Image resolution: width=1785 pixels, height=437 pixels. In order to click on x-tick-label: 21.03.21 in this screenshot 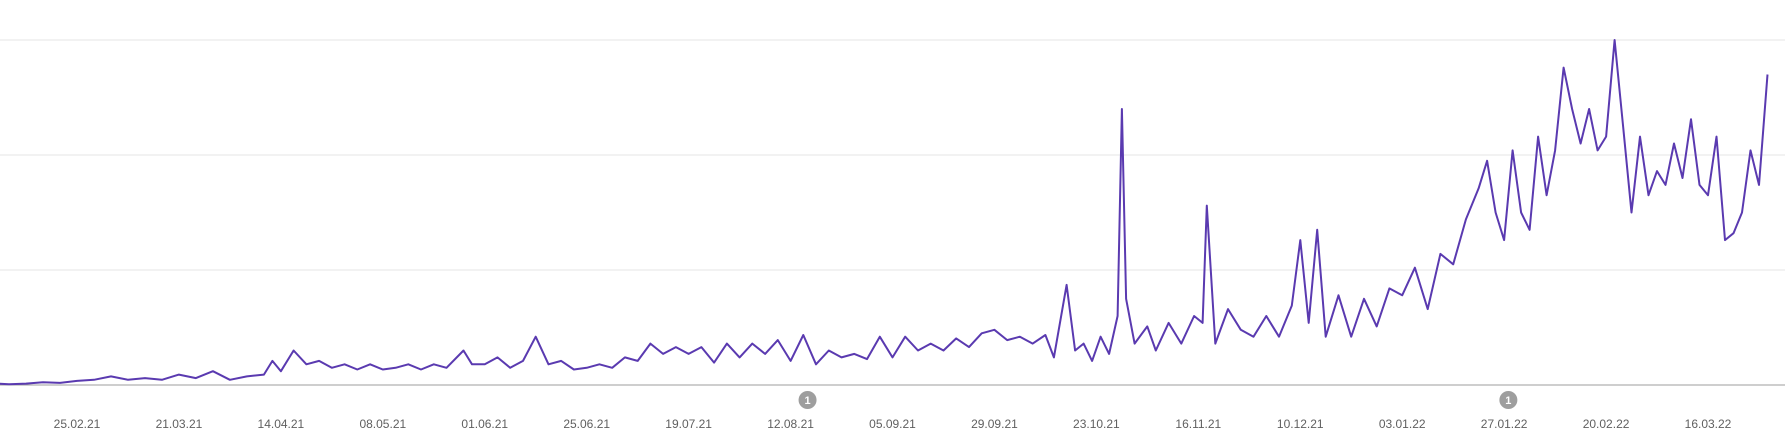, I will do `click(179, 424)`.